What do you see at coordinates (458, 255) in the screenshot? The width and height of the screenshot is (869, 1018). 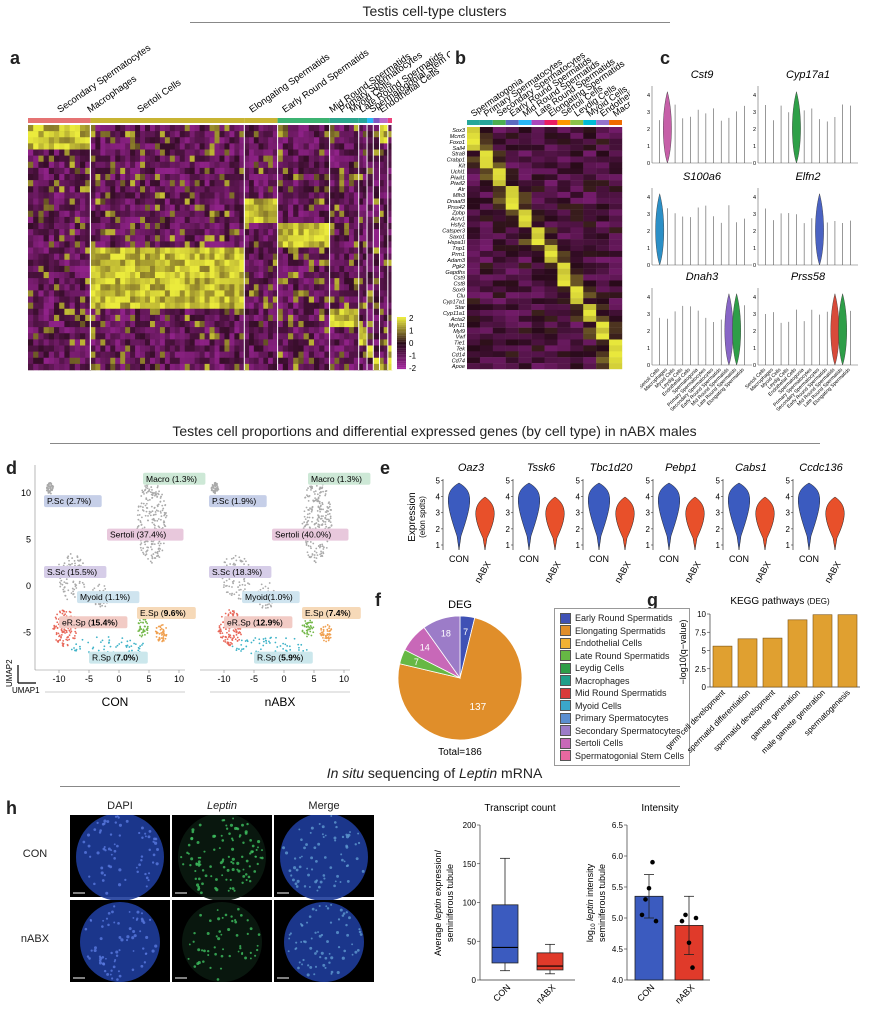 I see `gene-label: Prm1` at bounding box center [458, 255].